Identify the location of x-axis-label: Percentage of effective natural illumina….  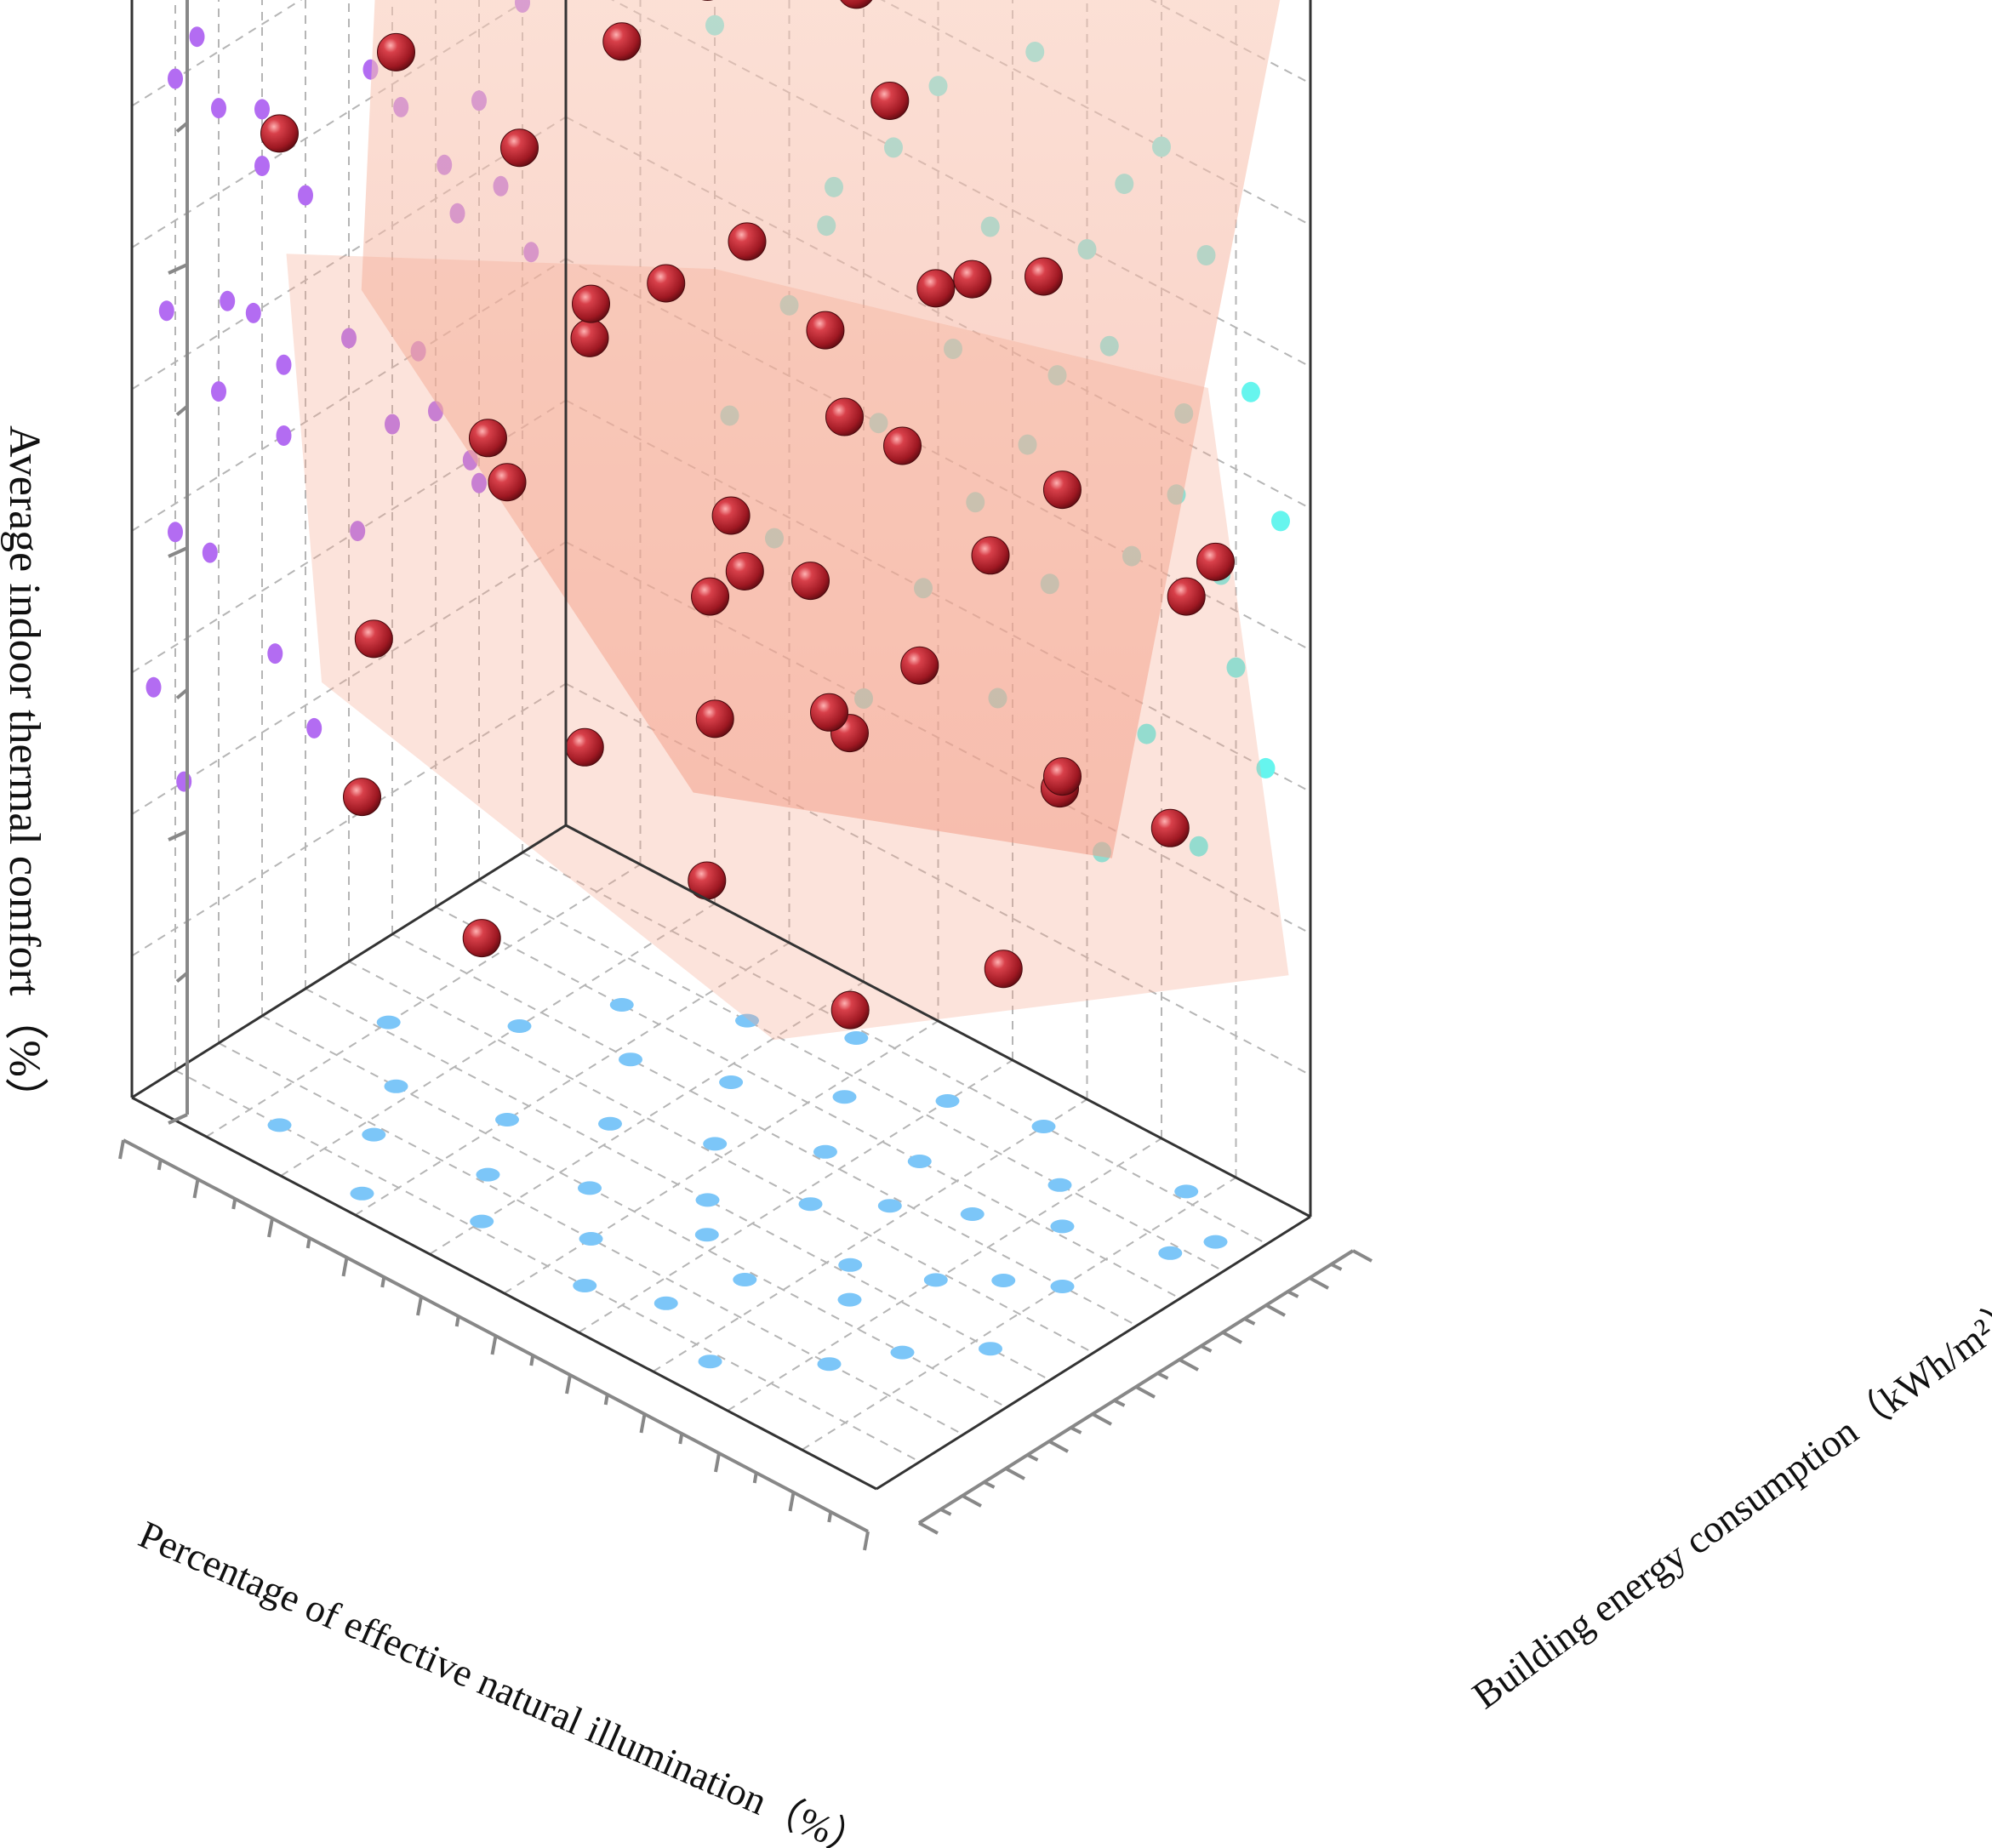
(504, 1680).